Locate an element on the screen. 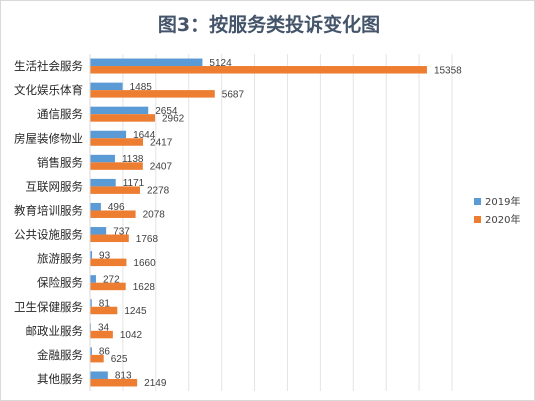 This screenshot has height=401, width=535. data-label: 1660 is located at coordinates (144, 263).